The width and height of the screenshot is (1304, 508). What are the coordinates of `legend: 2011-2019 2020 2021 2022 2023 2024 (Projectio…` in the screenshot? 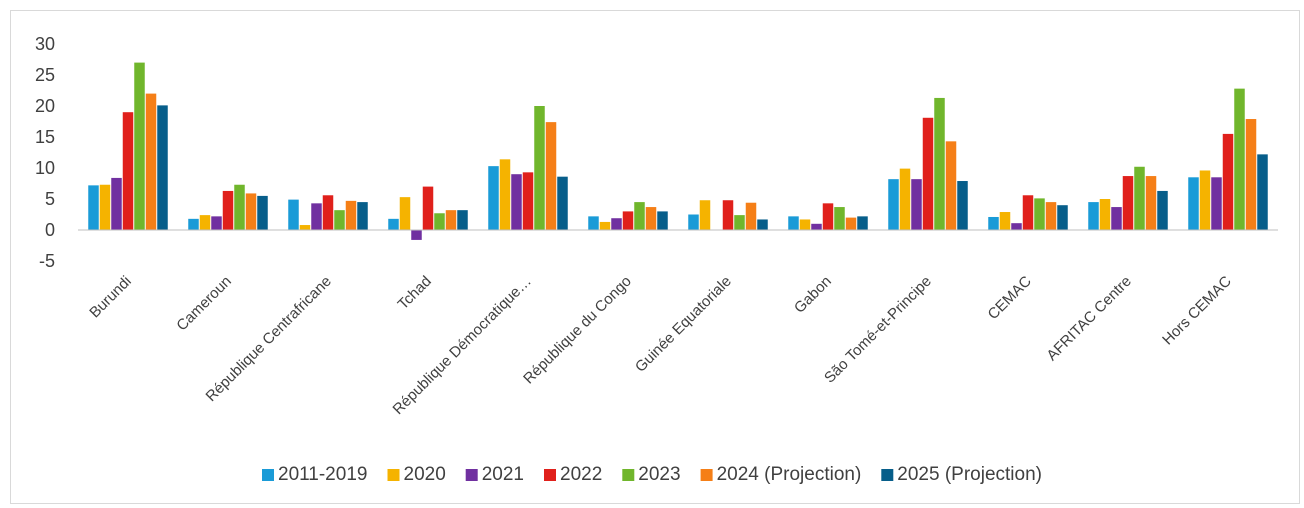 It's located at (652, 474).